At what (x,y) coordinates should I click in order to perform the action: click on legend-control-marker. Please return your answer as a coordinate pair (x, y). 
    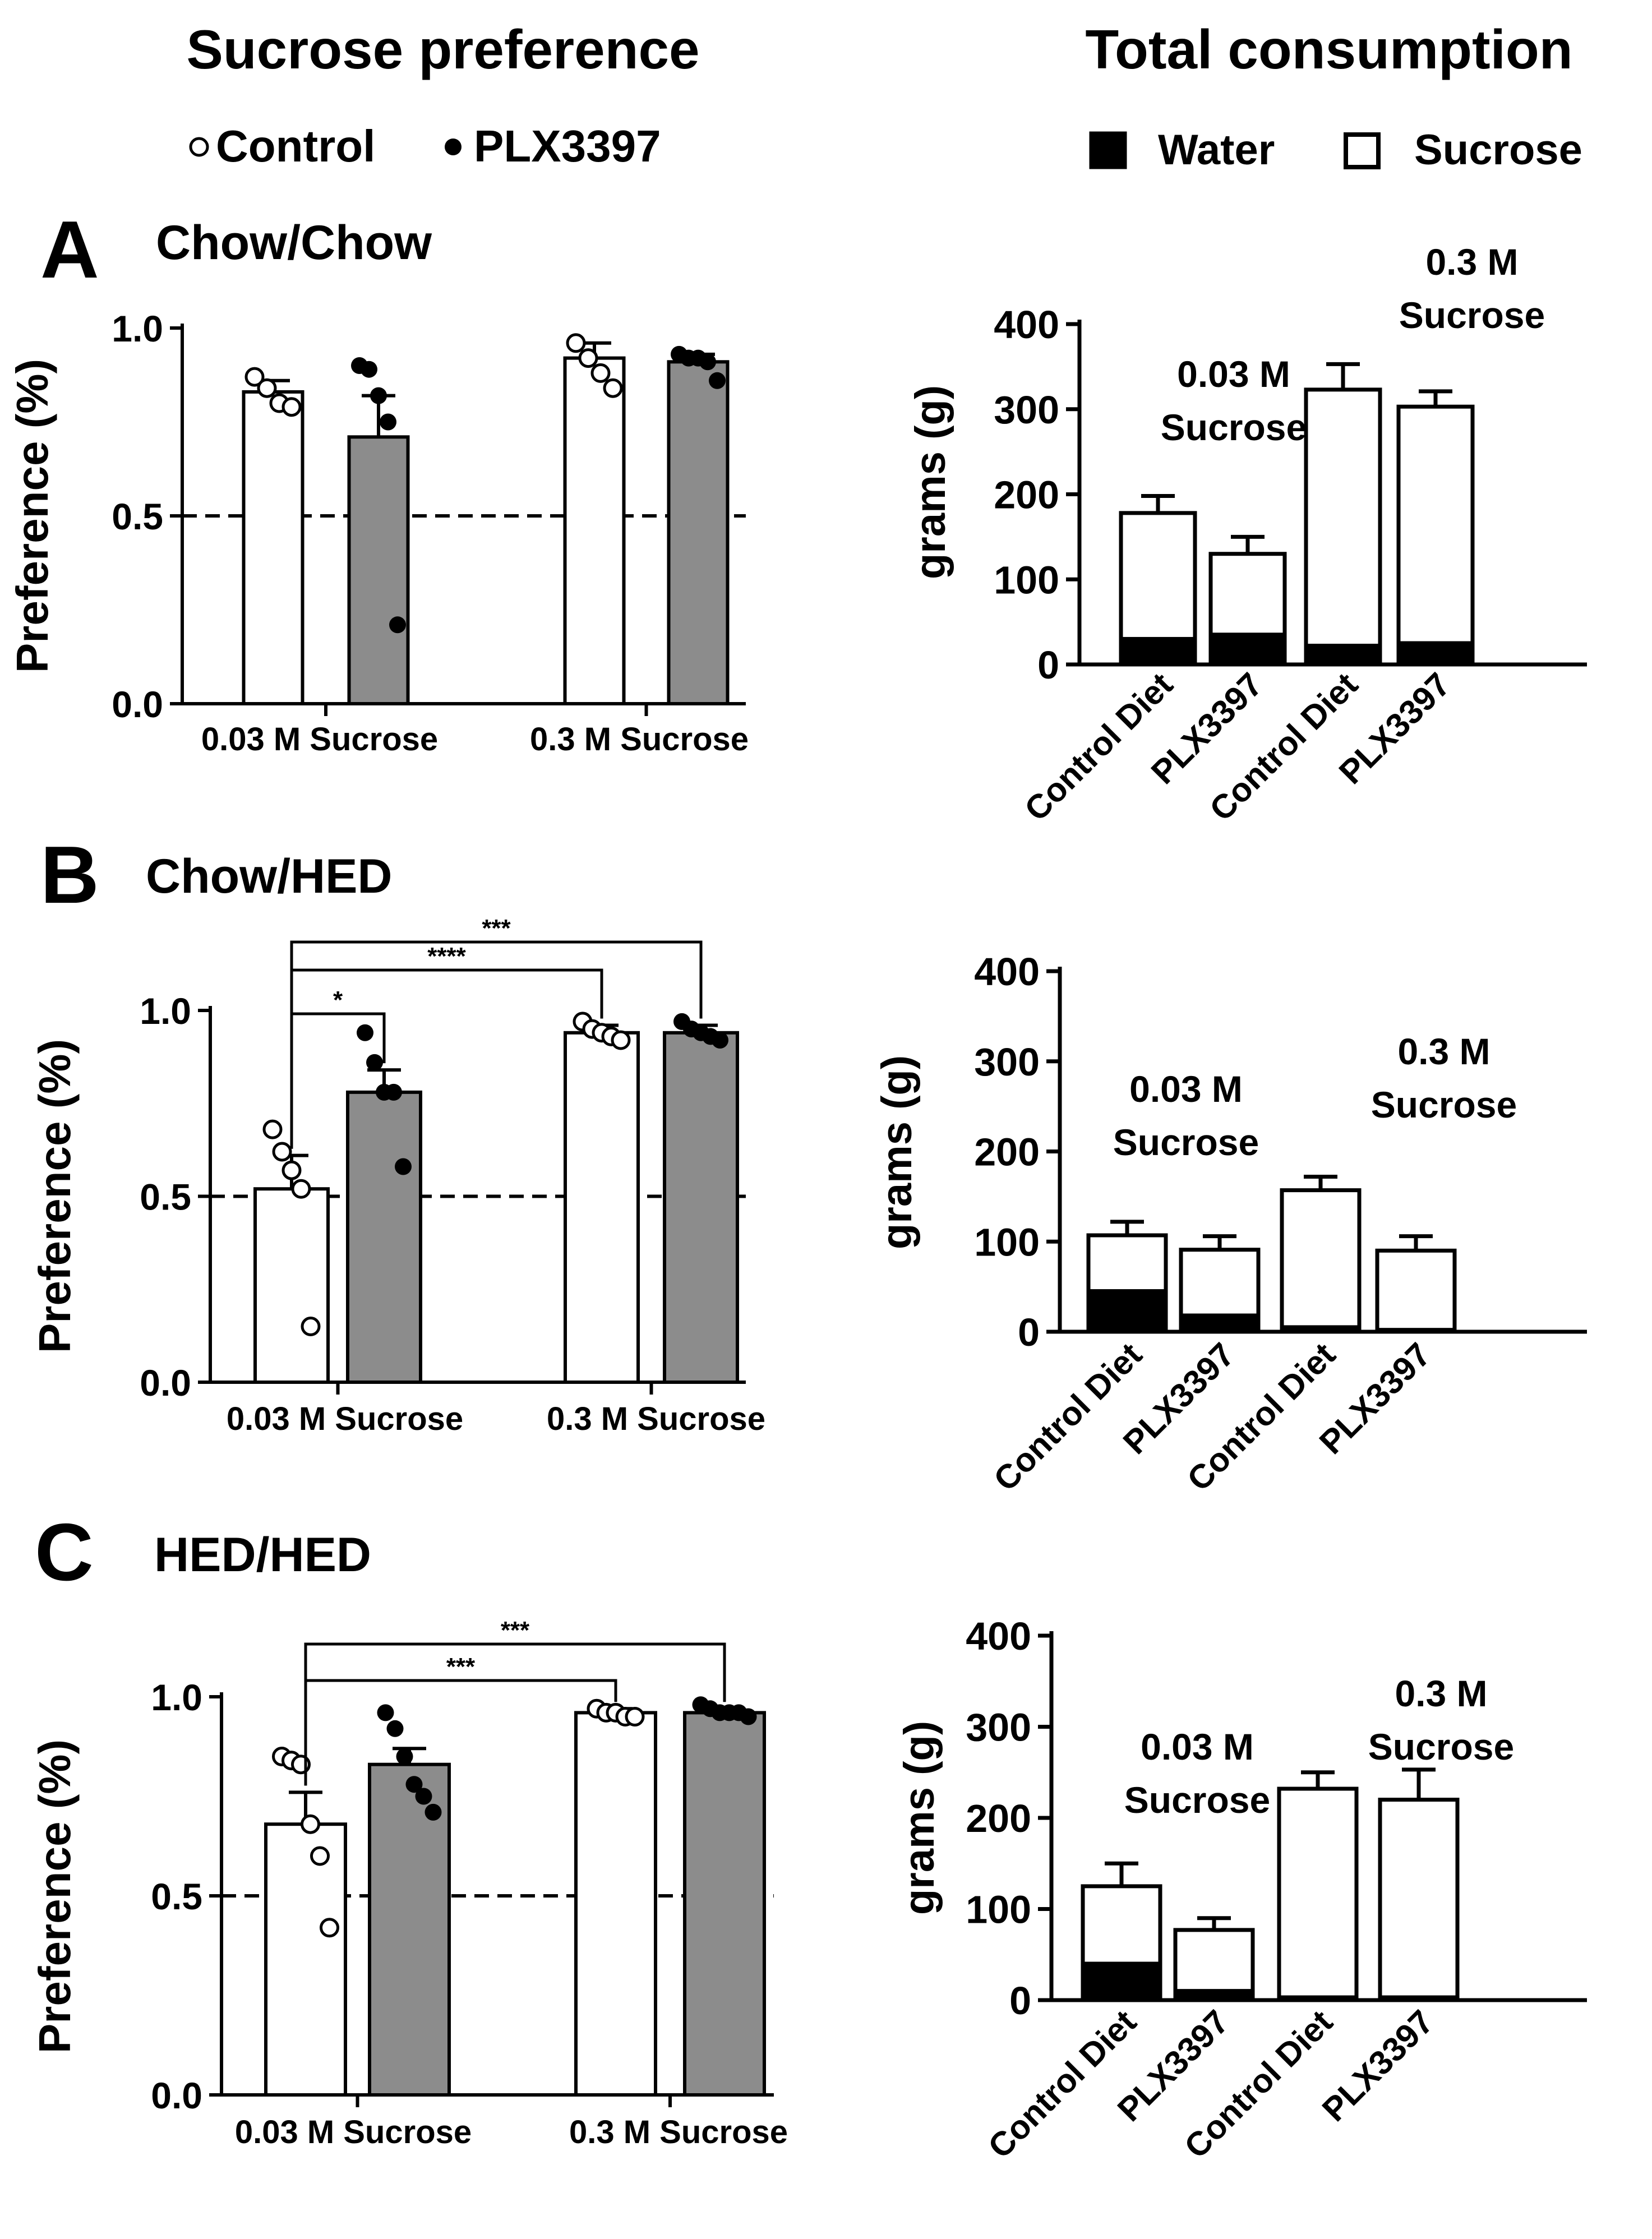
    Looking at the image, I should click on (199, 147).